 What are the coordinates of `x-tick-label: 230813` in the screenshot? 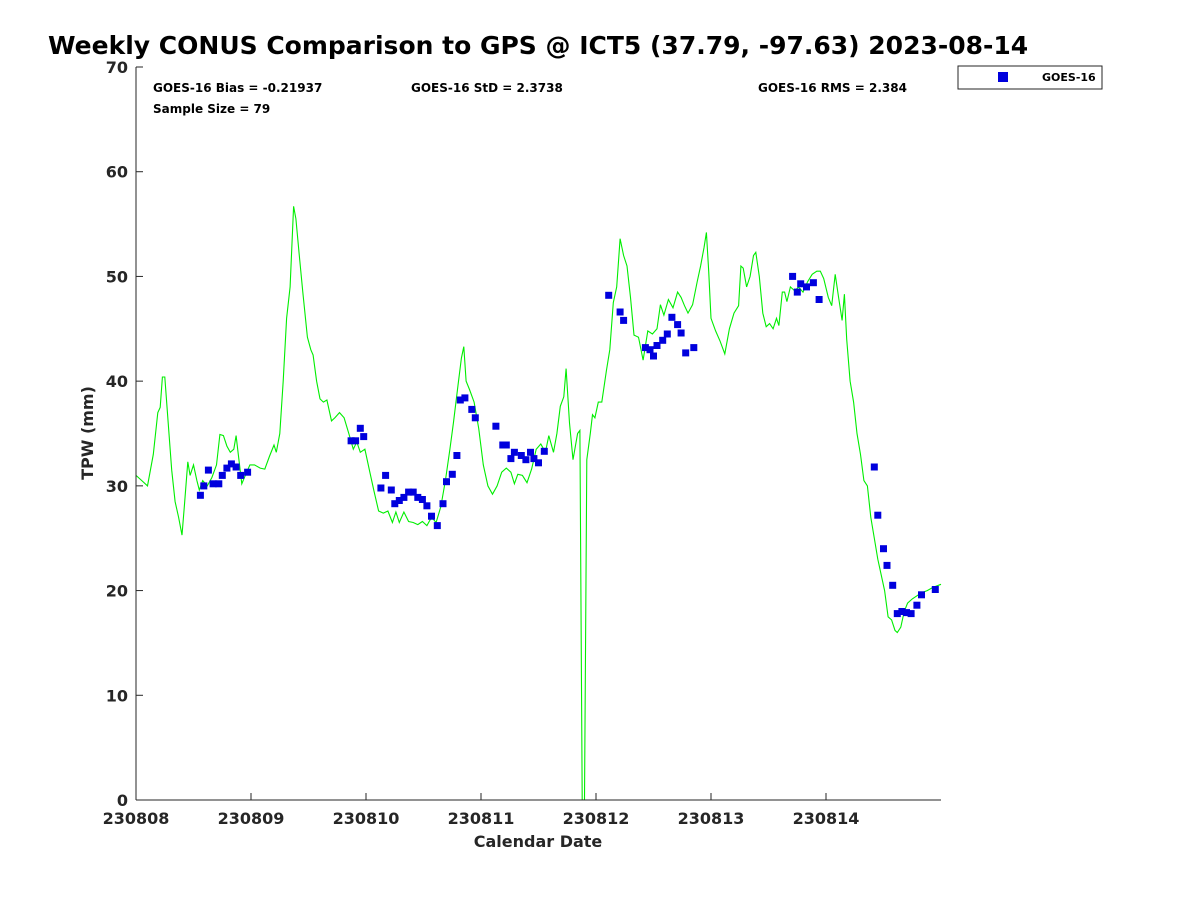 It's located at (711, 818).